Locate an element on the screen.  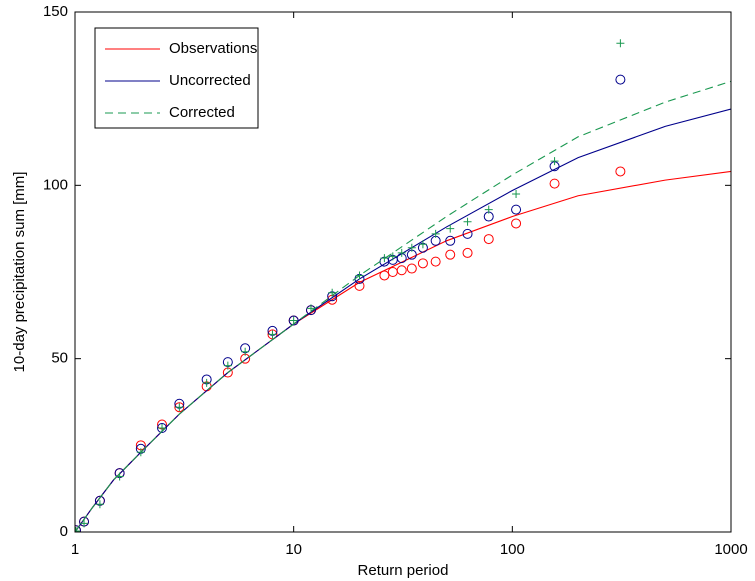
legend-box is located at coordinates (176, 78).